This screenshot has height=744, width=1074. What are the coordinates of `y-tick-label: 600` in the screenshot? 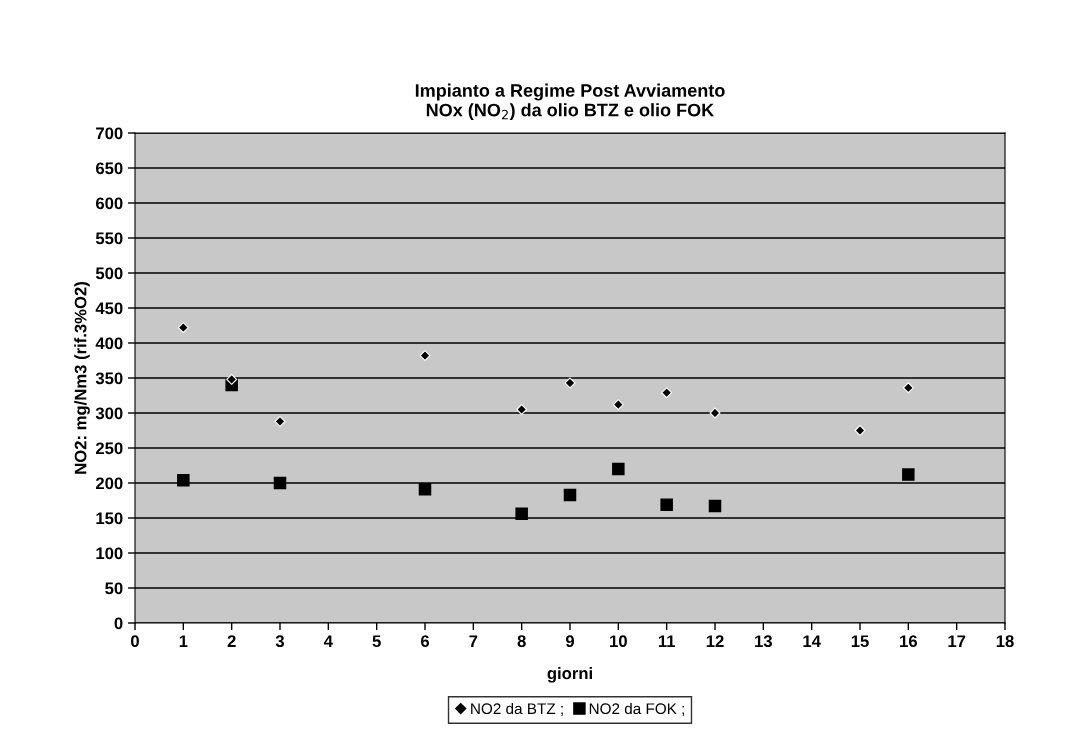 It's located at (109, 203).